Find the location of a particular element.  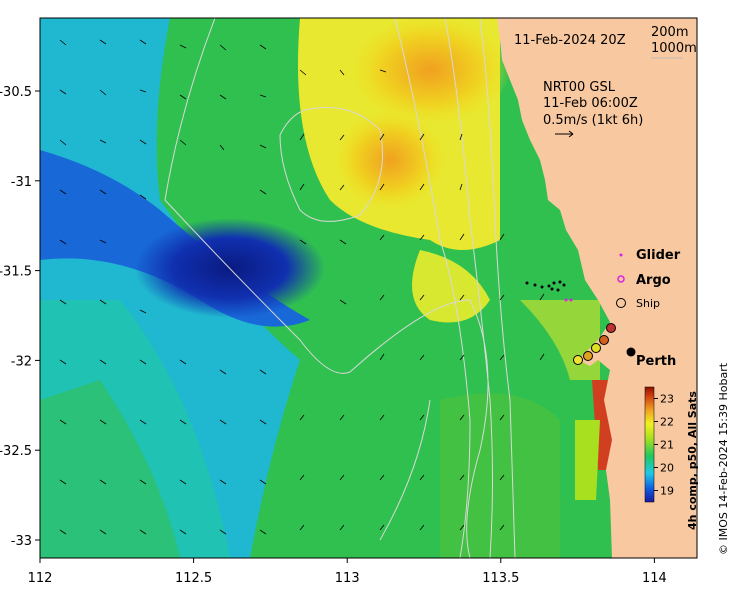

x-tick-label: 113 is located at coordinates (347, 578).